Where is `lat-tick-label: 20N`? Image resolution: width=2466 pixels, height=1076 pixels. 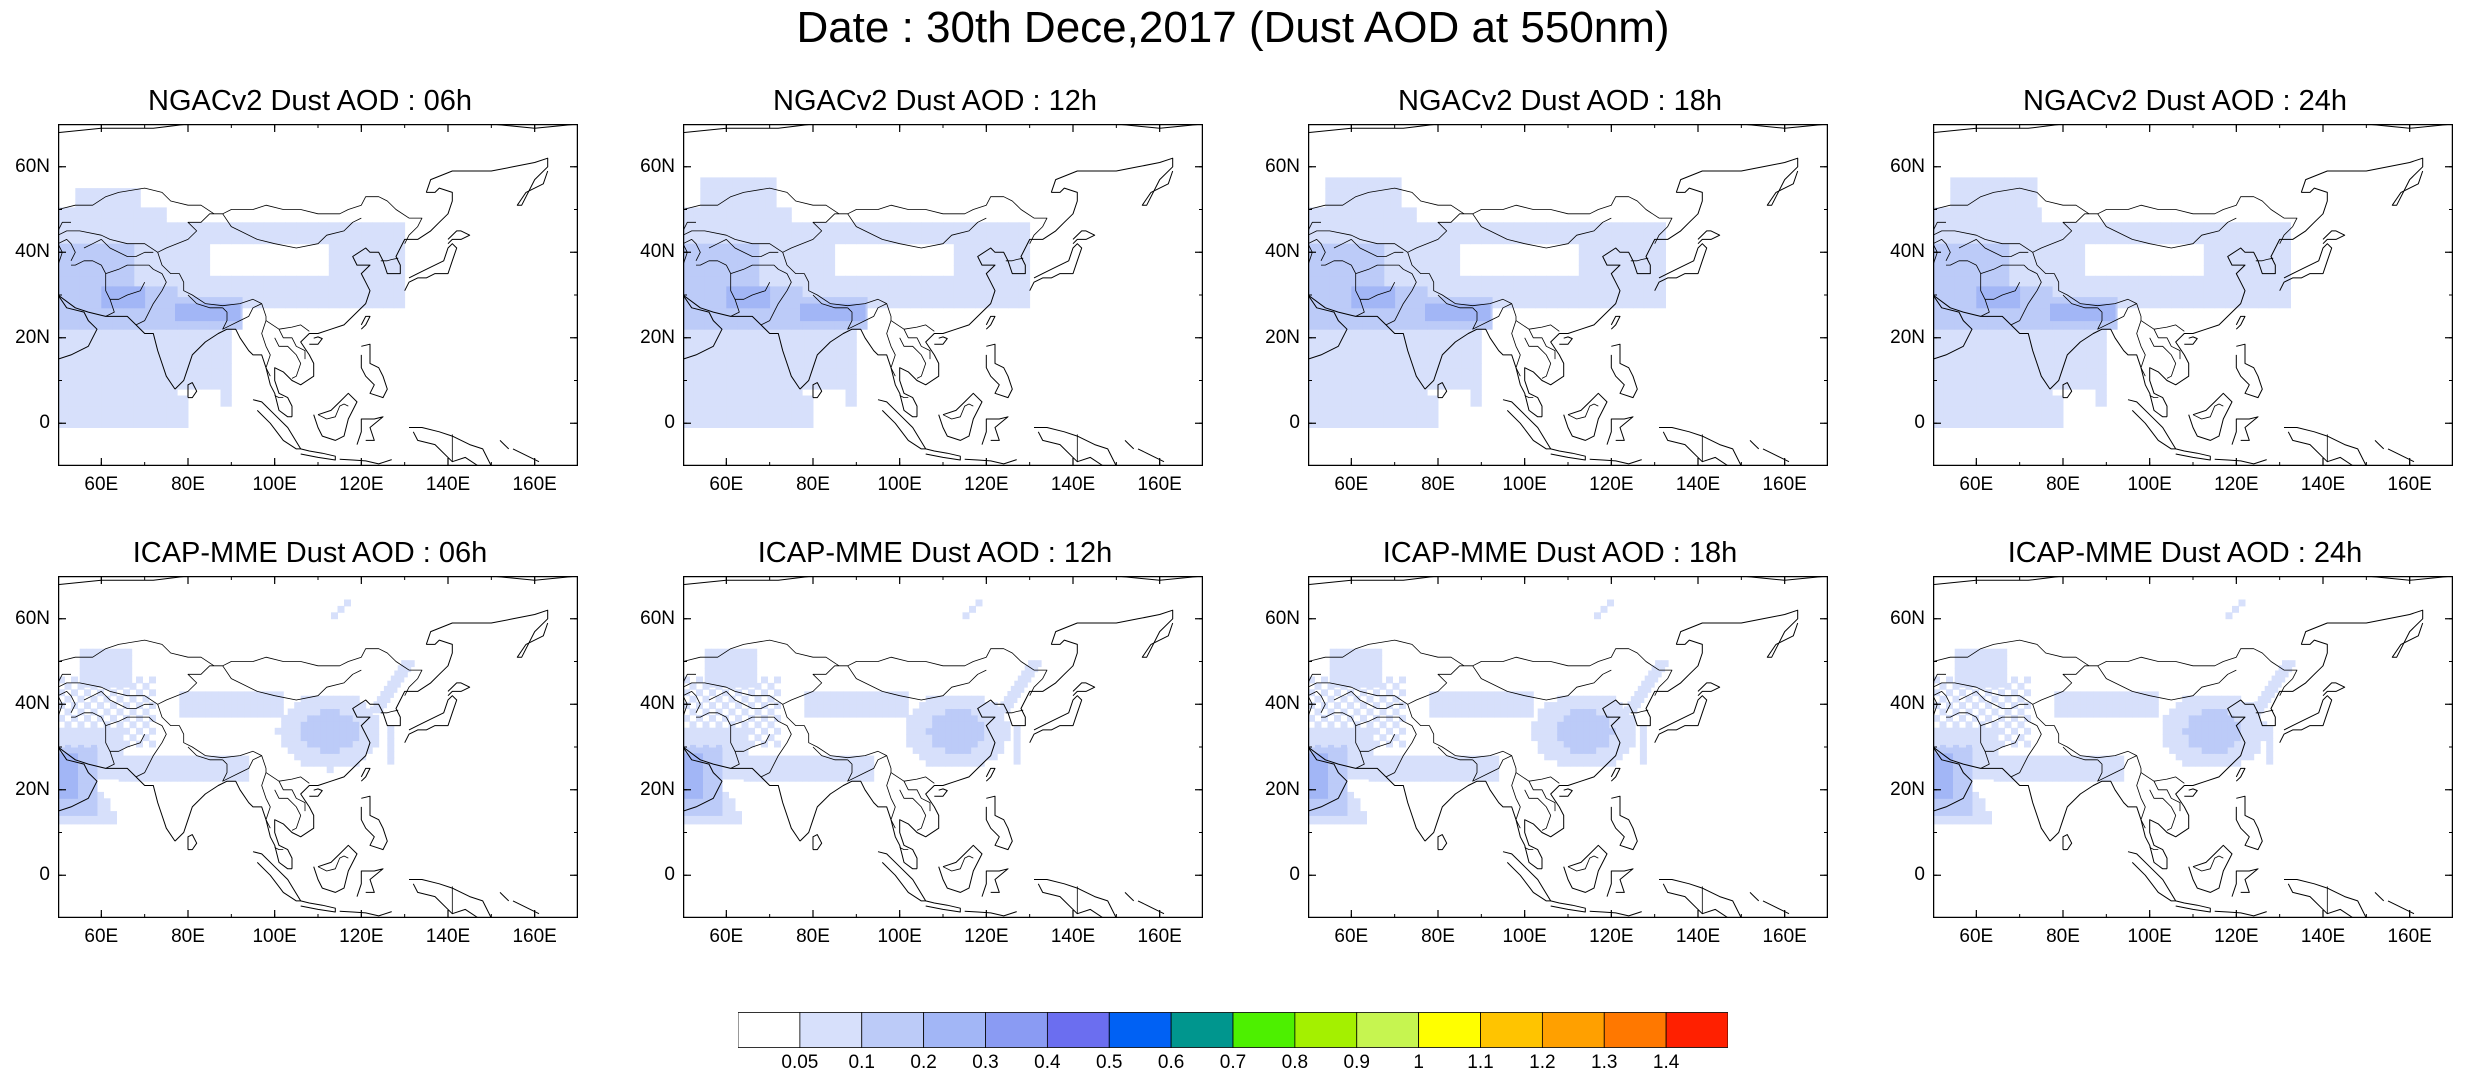 lat-tick-label: 20N is located at coordinates (1901, 338).